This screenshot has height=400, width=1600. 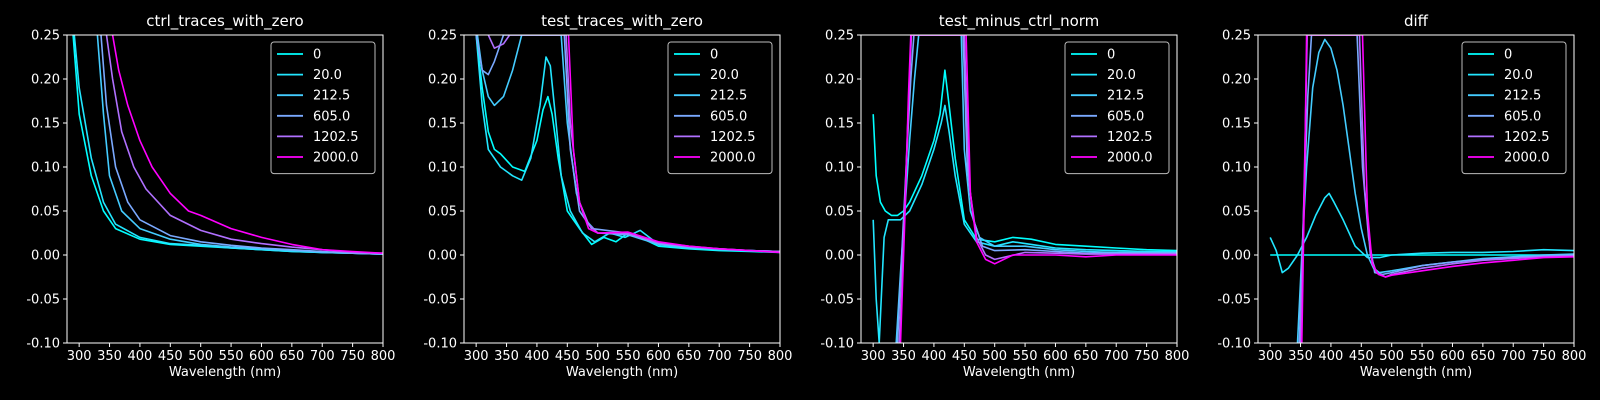 I want to click on chart-title: test_minus_ctrl_norm, so click(x=1019, y=21).